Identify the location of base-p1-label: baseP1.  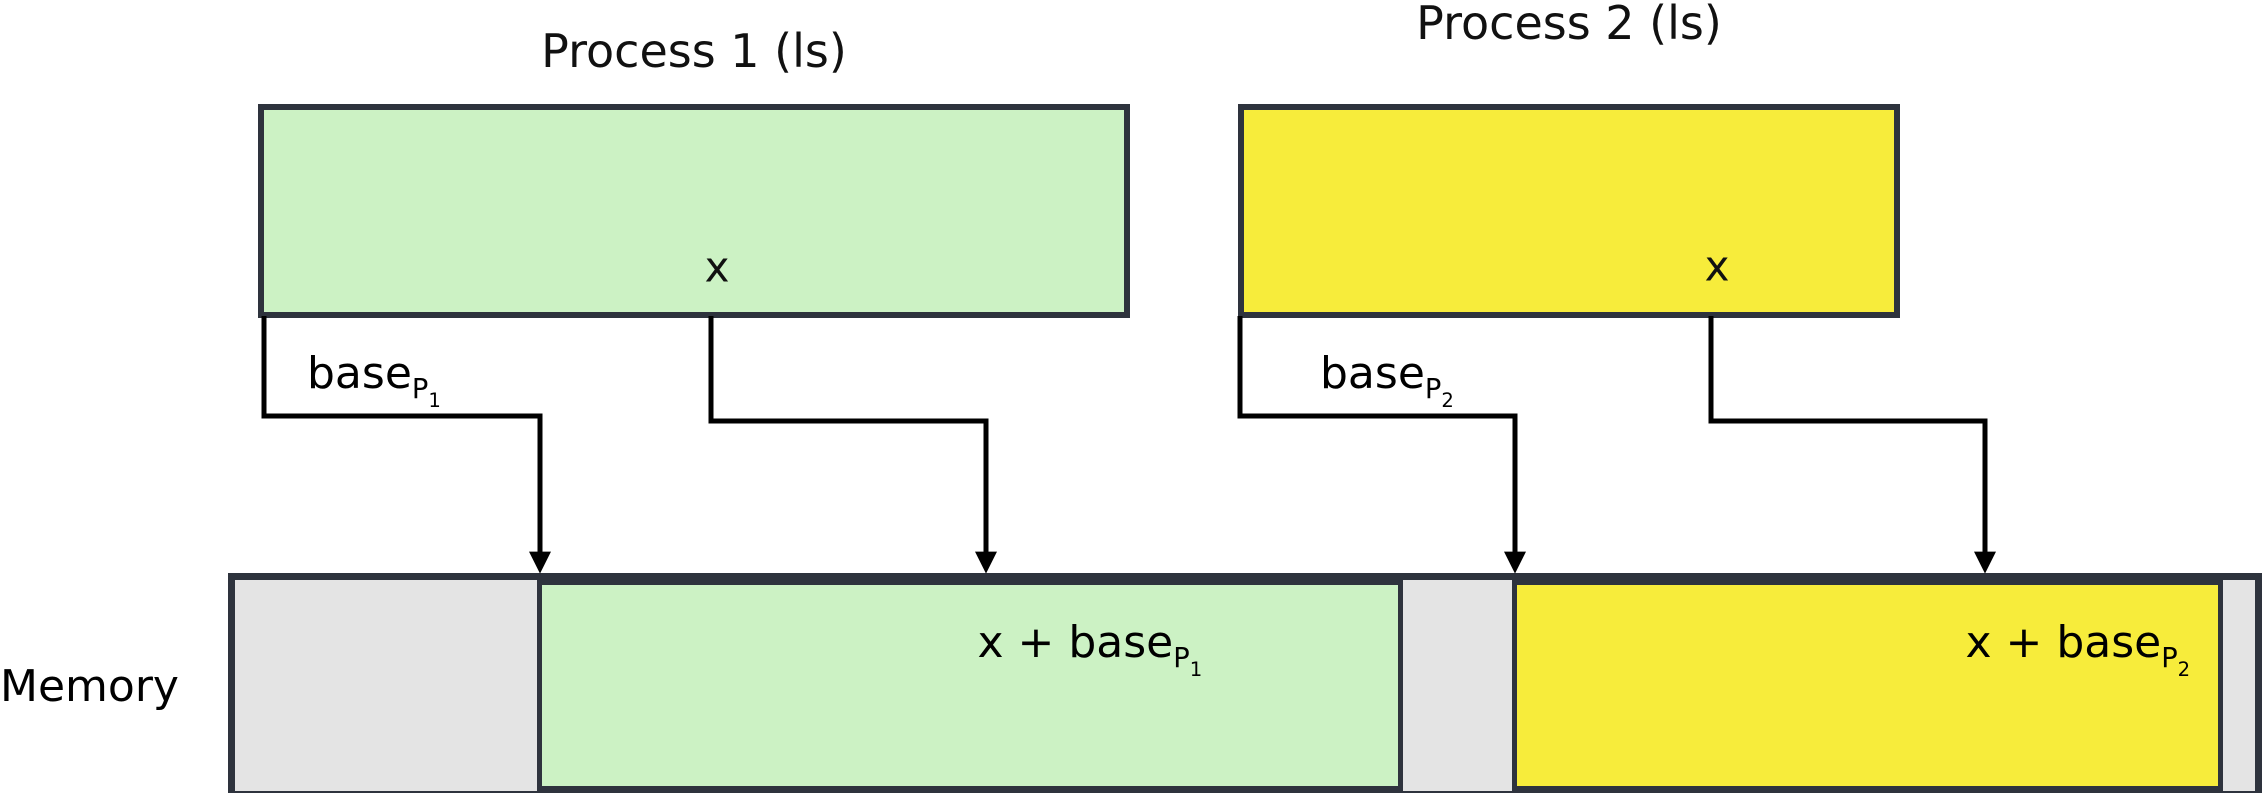
(374, 380).